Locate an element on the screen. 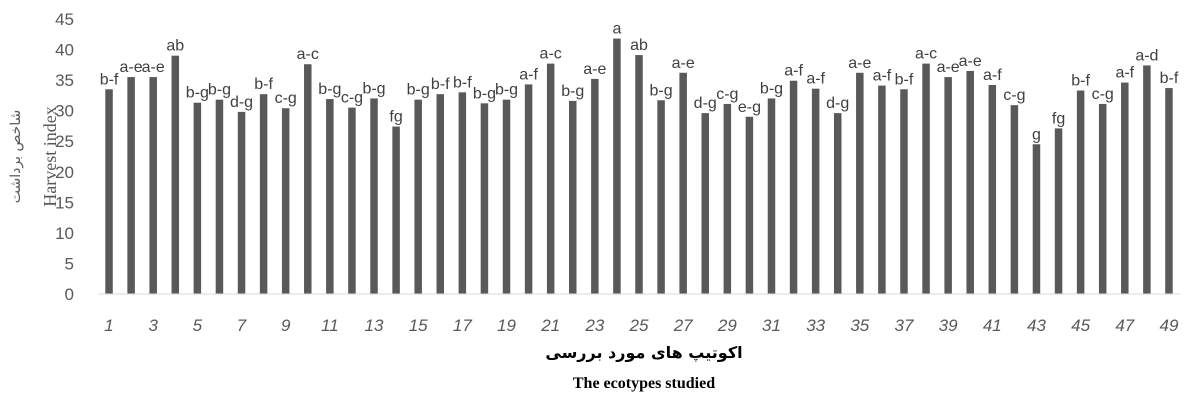  x-tick-label: 49 is located at coordinates (1168, 325).